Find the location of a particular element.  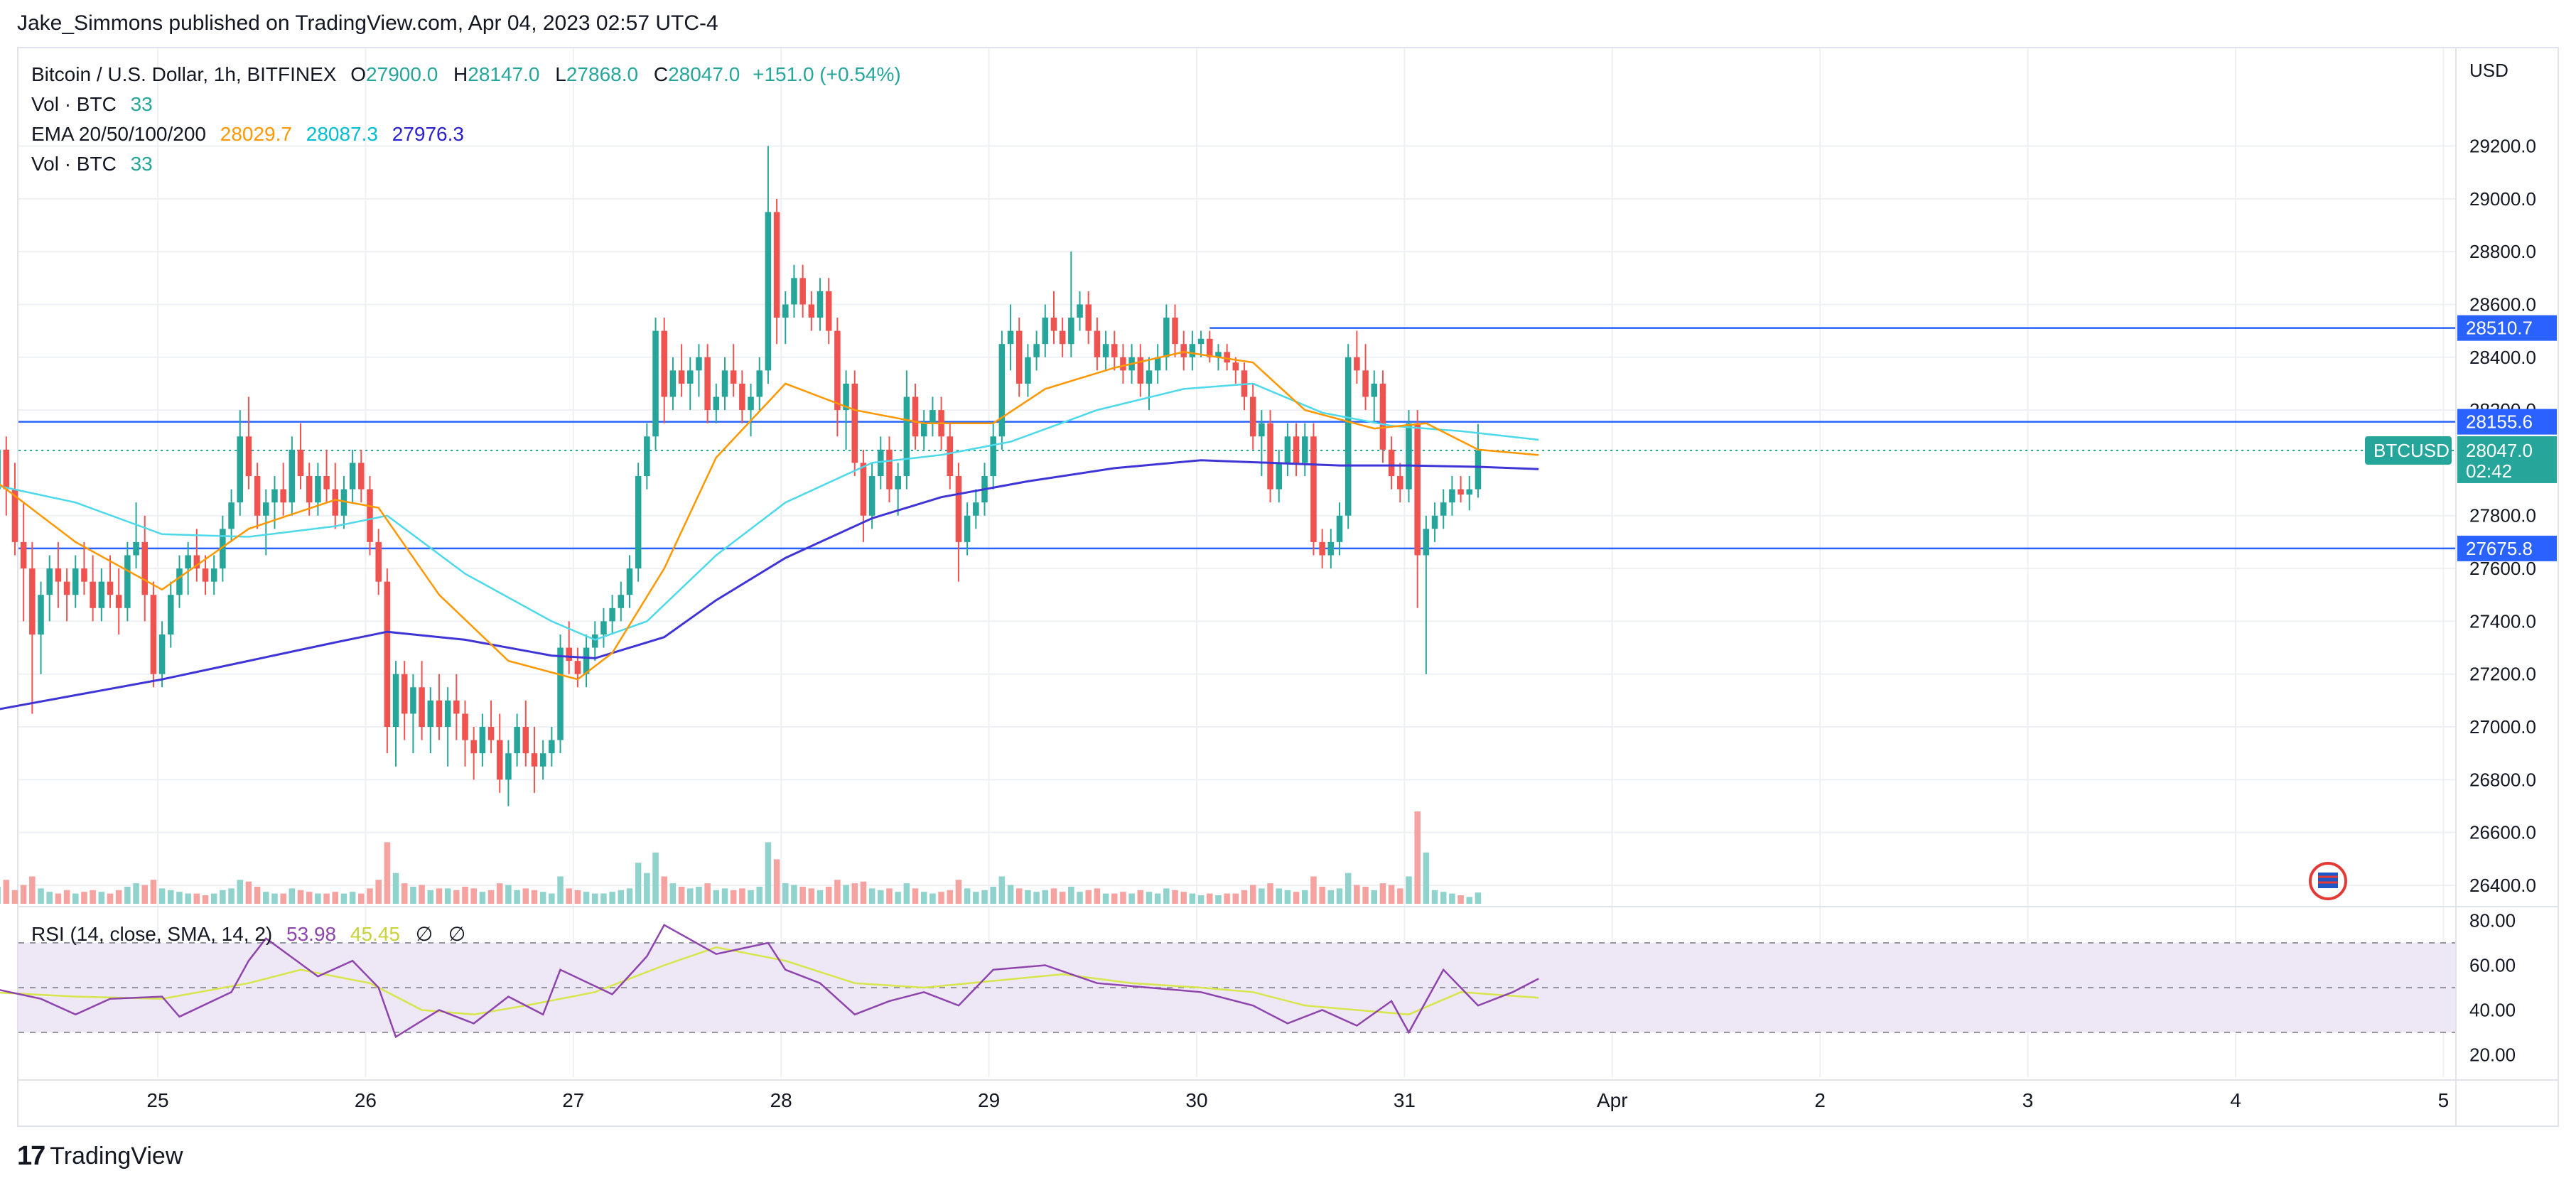

price-tick-label: 28400.0 is located at coordinates (2502, 357).